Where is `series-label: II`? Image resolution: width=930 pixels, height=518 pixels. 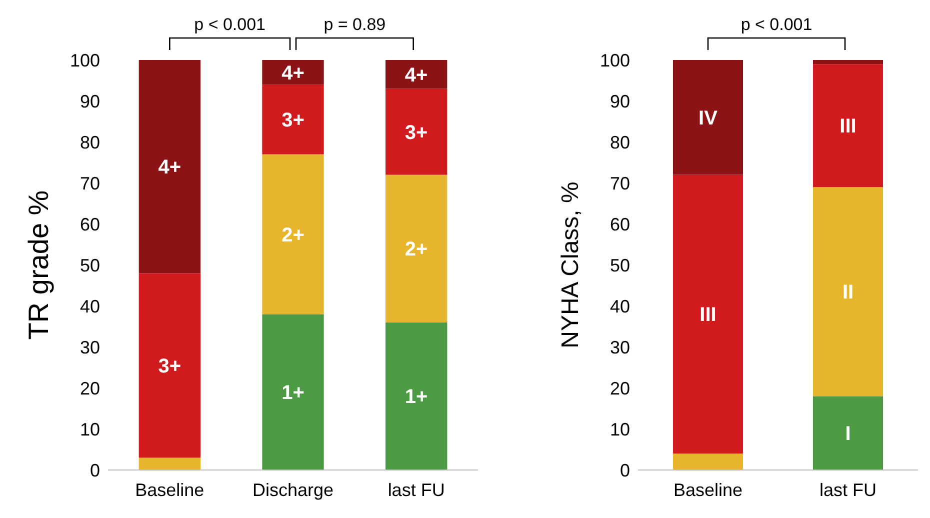
series-label: II is located at coordinates (848, 293).